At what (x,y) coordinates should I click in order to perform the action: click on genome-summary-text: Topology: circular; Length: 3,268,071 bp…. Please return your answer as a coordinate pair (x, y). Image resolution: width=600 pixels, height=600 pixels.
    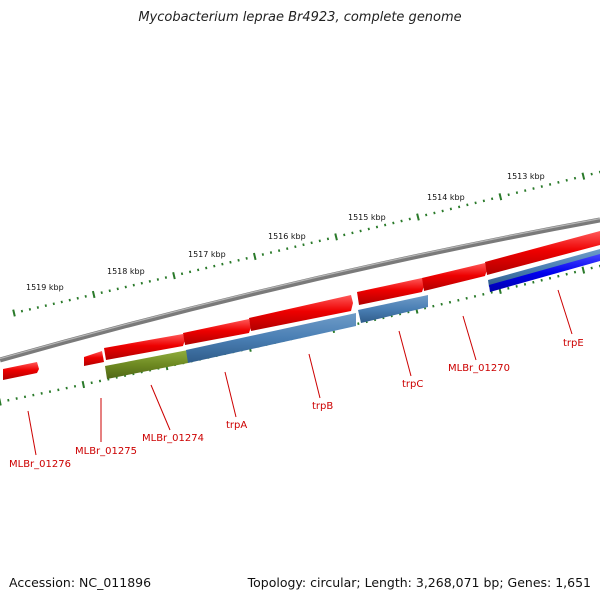
    Looking at the image, I should click on (419, 582).